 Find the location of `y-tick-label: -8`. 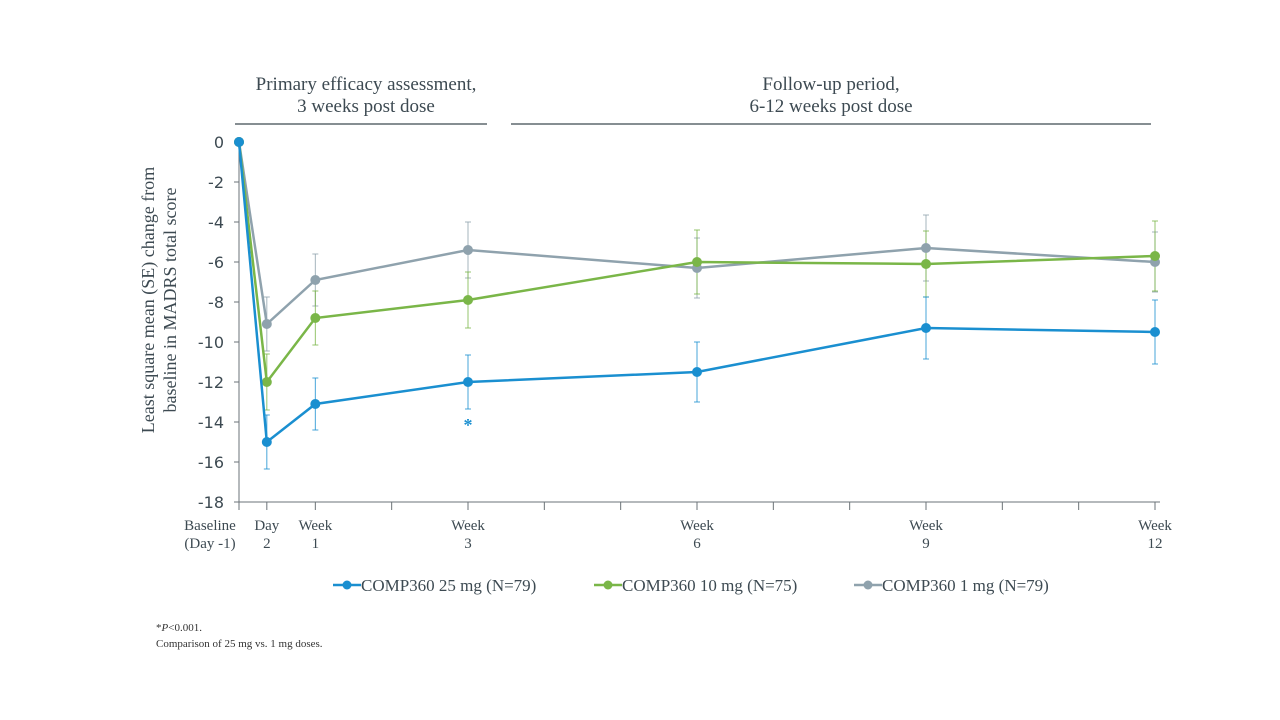

y-tick-label: -8 is located at coordinates (216, 302).